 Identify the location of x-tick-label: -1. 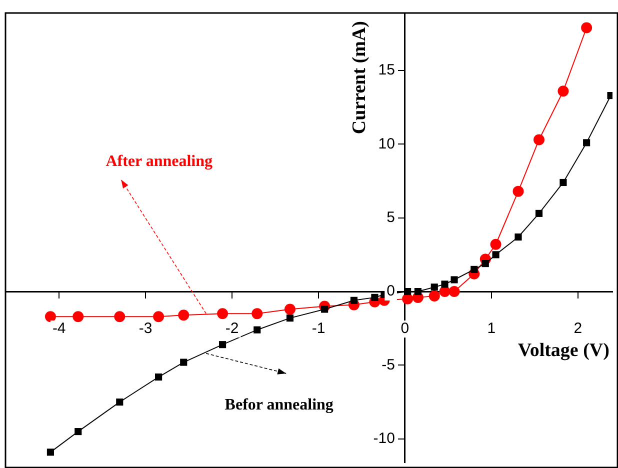
(319, 329).